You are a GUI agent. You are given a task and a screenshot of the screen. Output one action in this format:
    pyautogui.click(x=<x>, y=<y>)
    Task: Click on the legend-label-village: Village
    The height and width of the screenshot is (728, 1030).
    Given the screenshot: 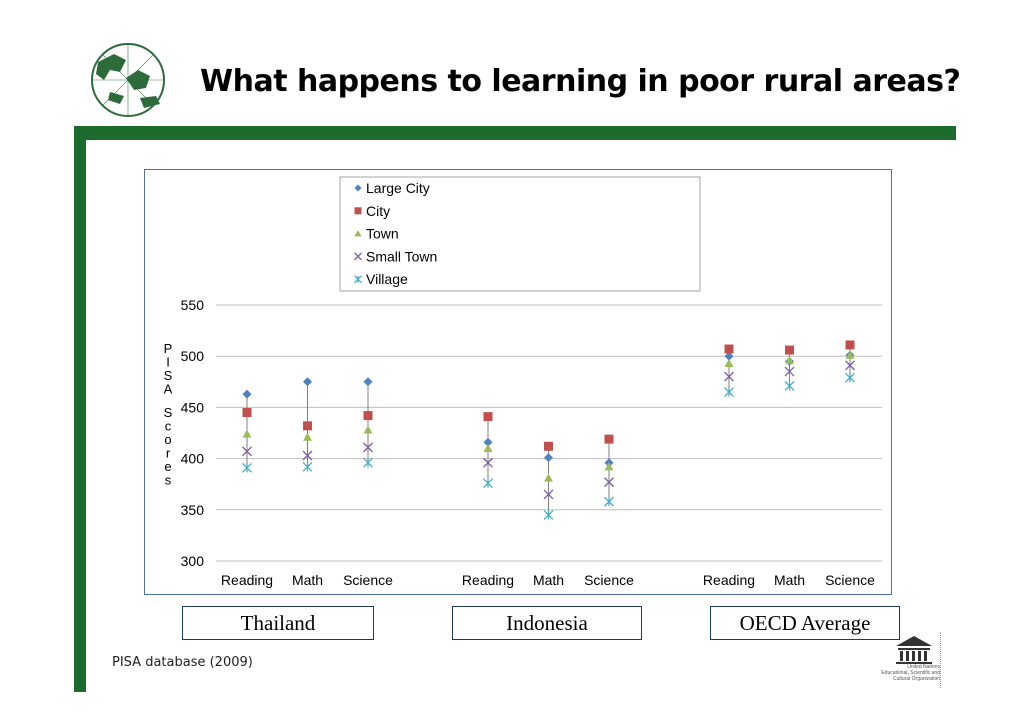 What is the action you would take?
    pyautogui.click(x=387, y=279)
    